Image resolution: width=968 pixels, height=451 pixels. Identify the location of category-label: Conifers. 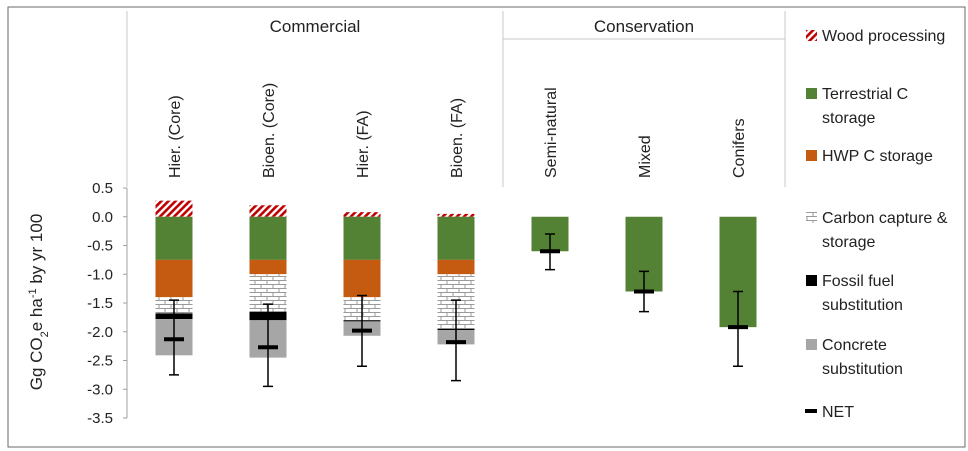
(739, 148).